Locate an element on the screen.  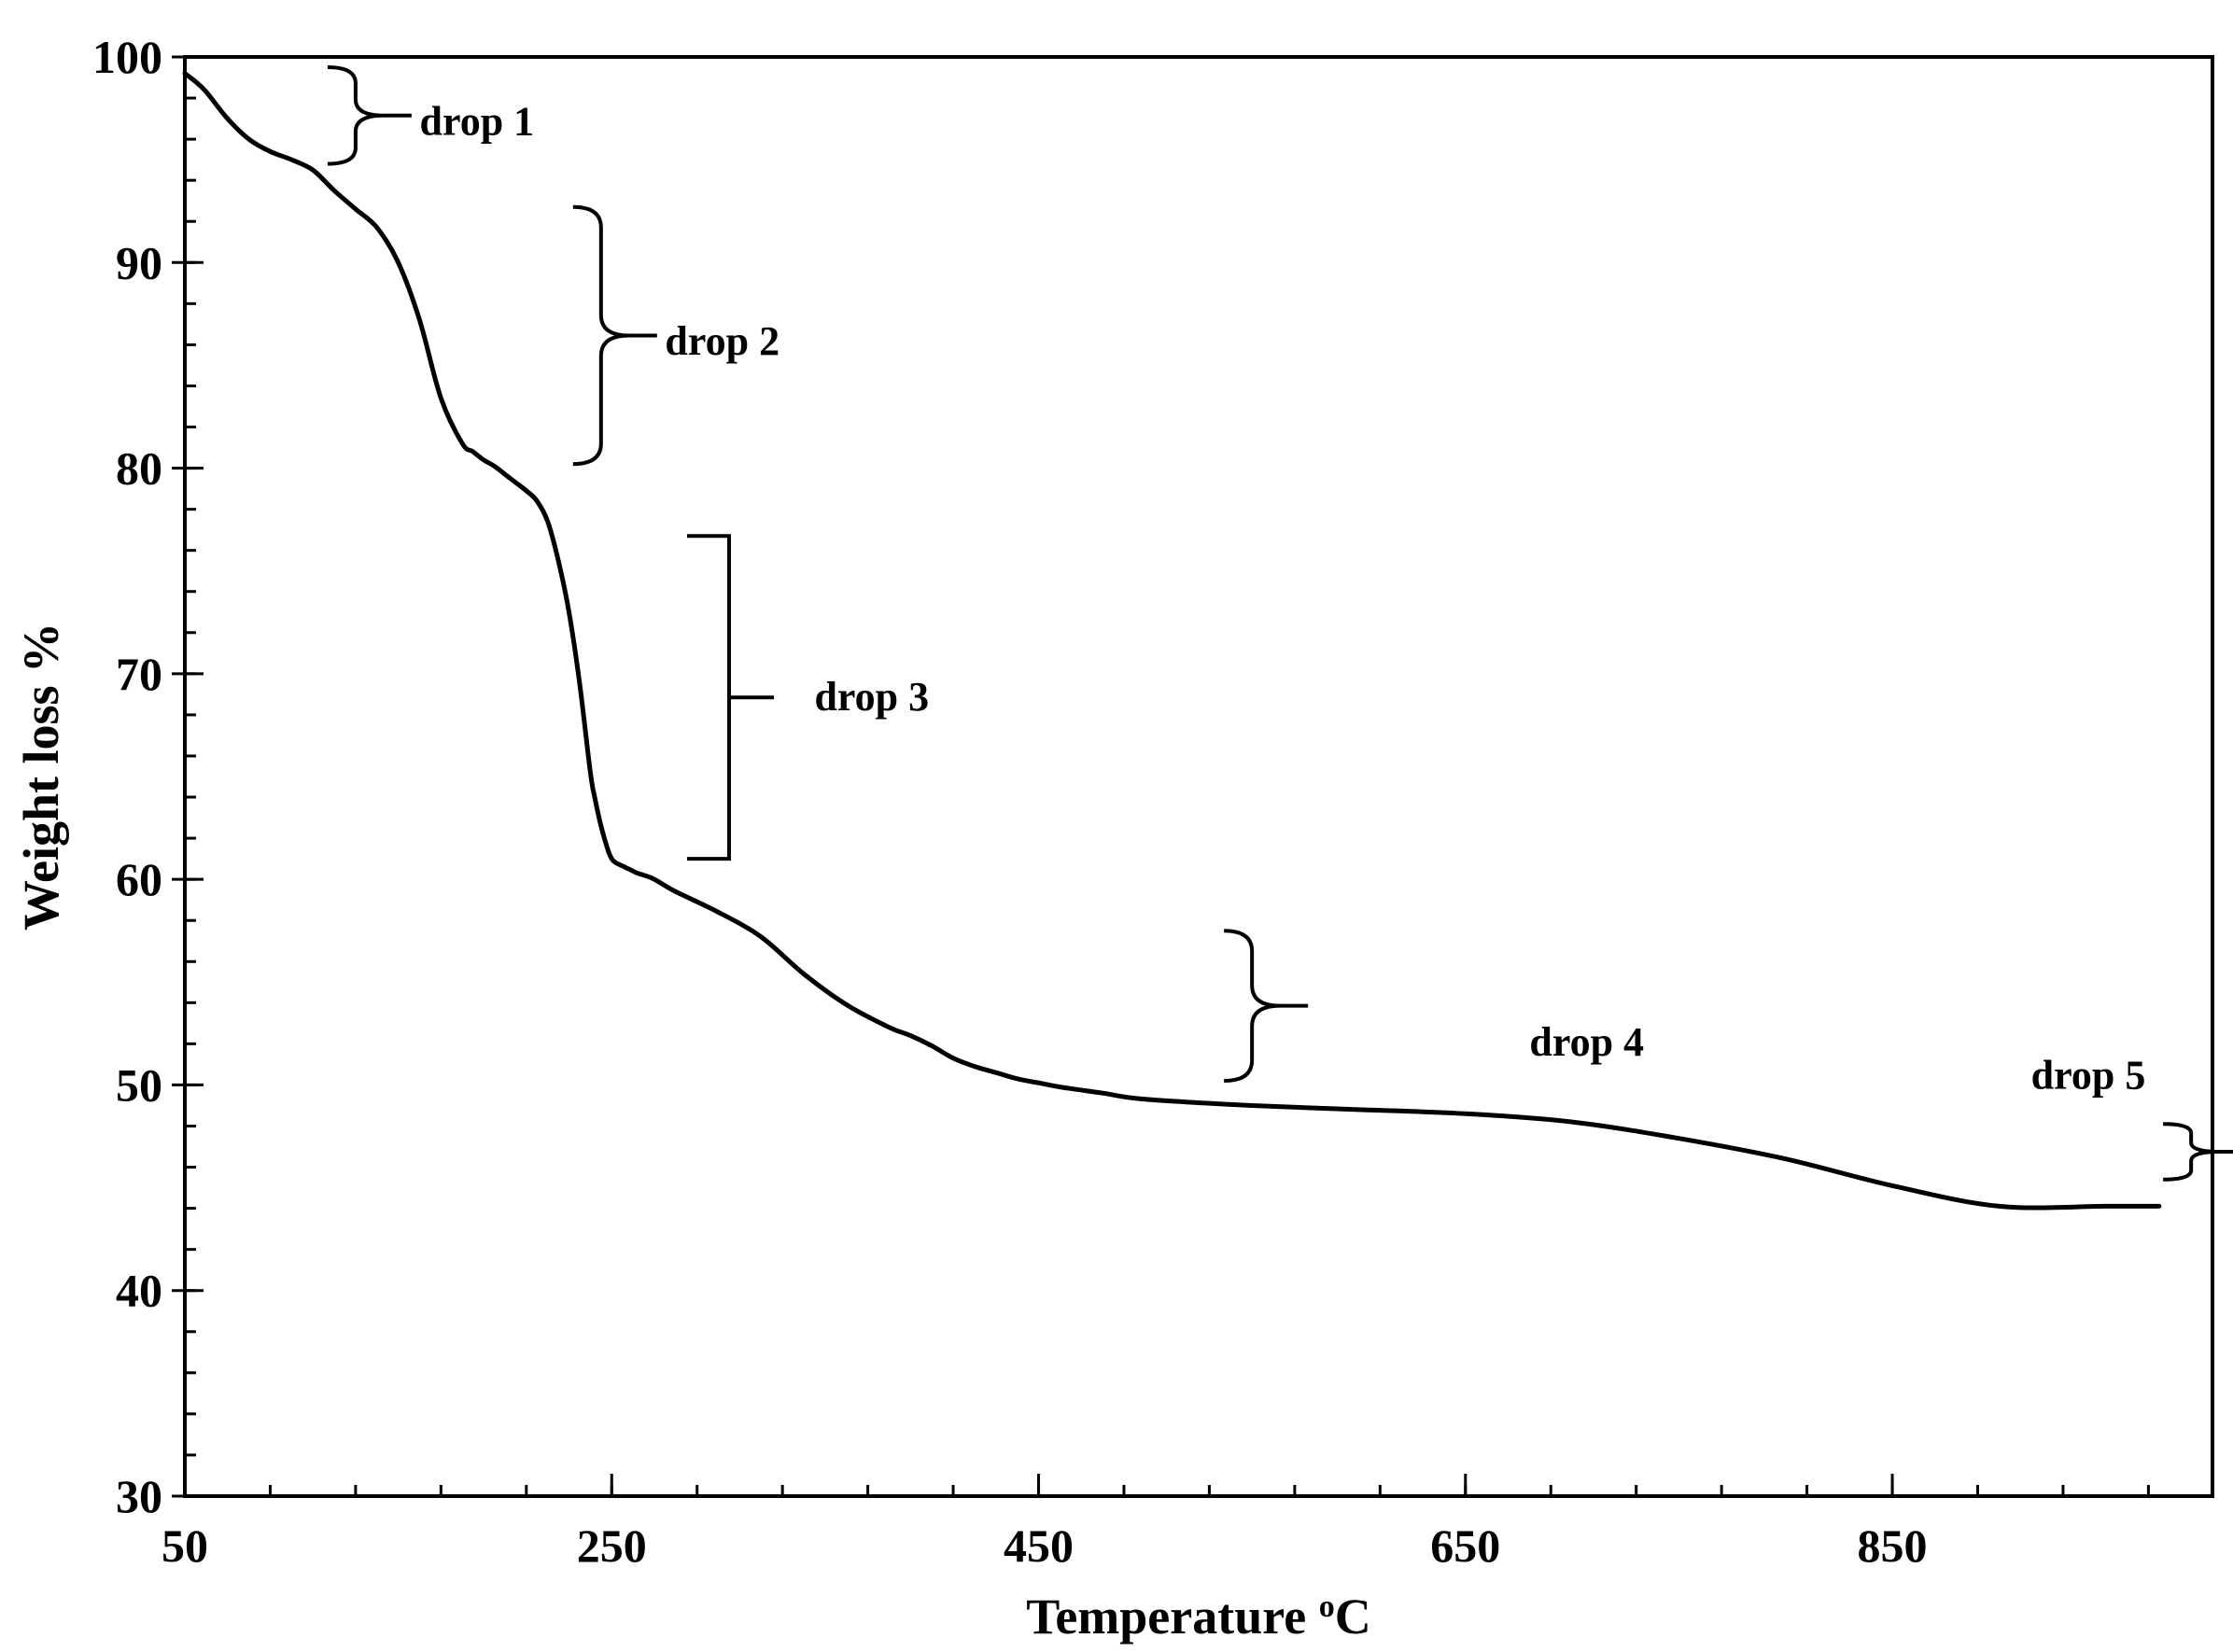
drop-1-bracket is located at coordinates (369, 115).